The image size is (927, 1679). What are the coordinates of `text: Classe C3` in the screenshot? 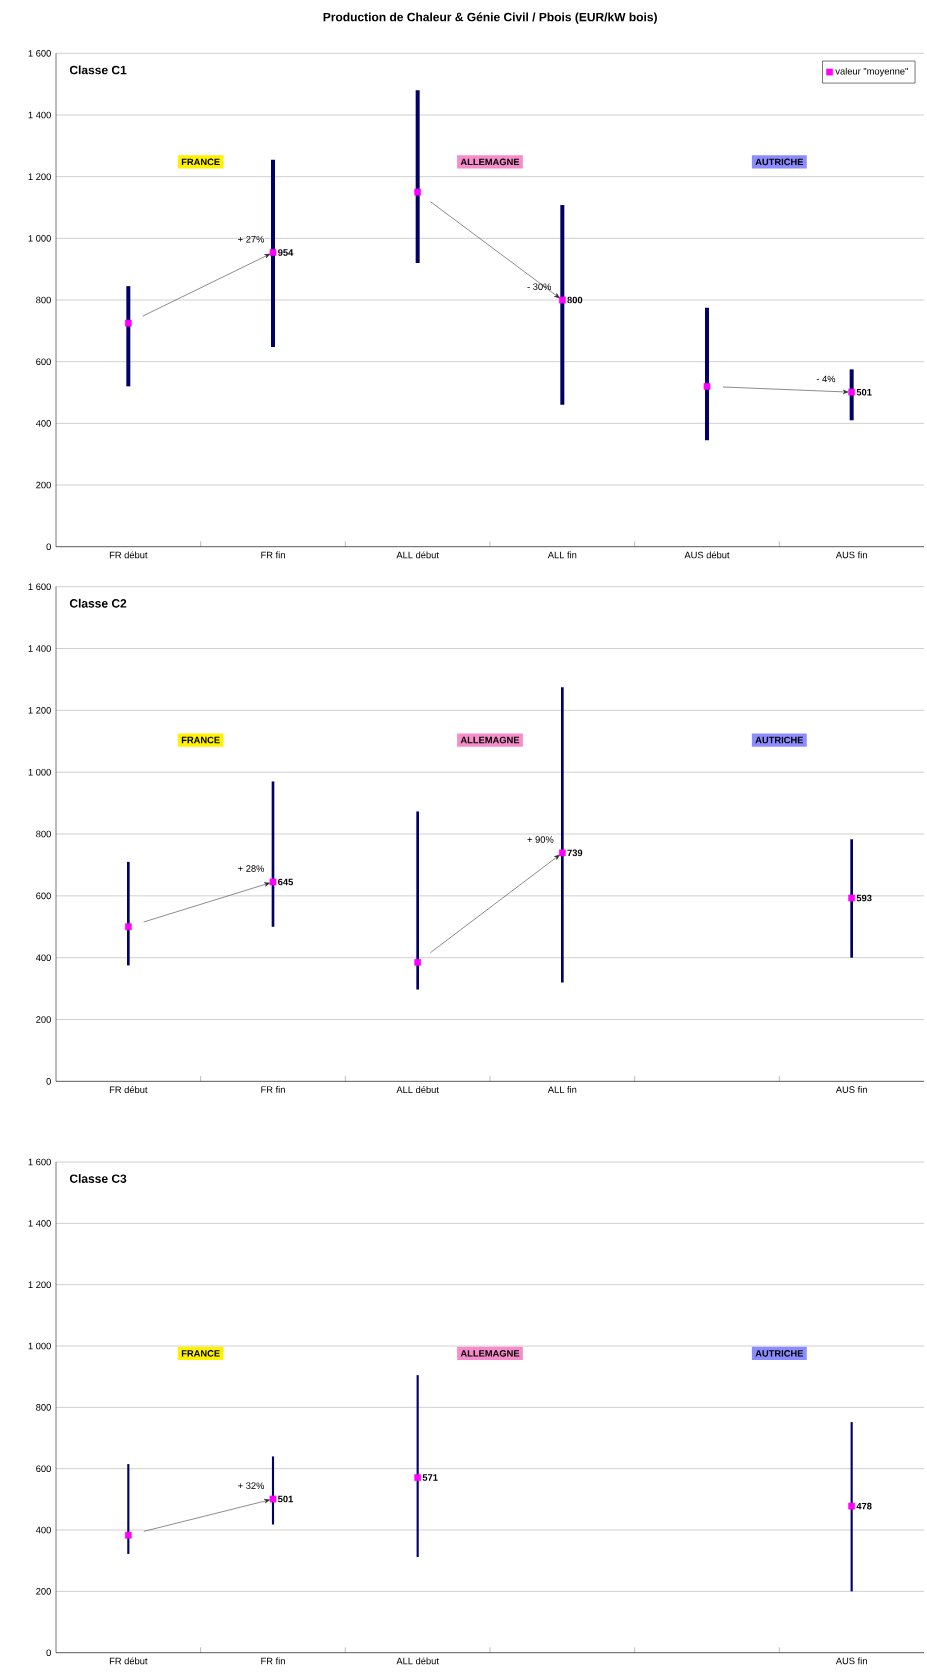 It's located at (98, 1178).